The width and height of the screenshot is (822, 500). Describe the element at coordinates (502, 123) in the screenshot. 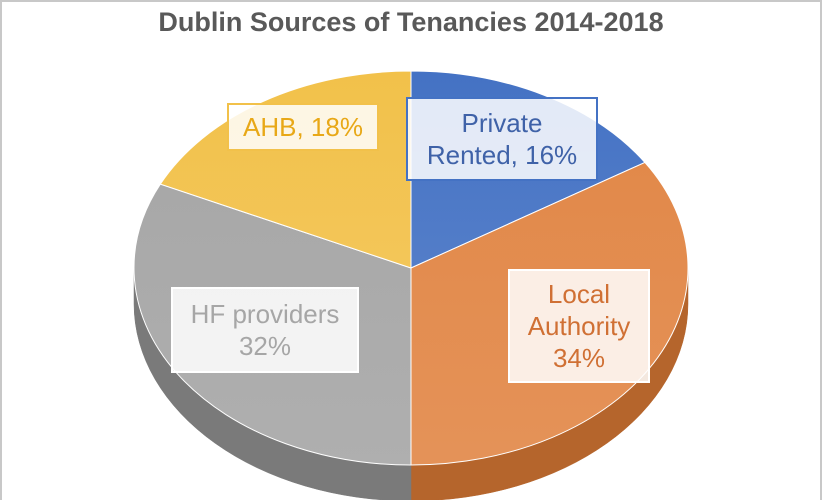

I see `data-label-private-rented-line-1: Private` at that location.